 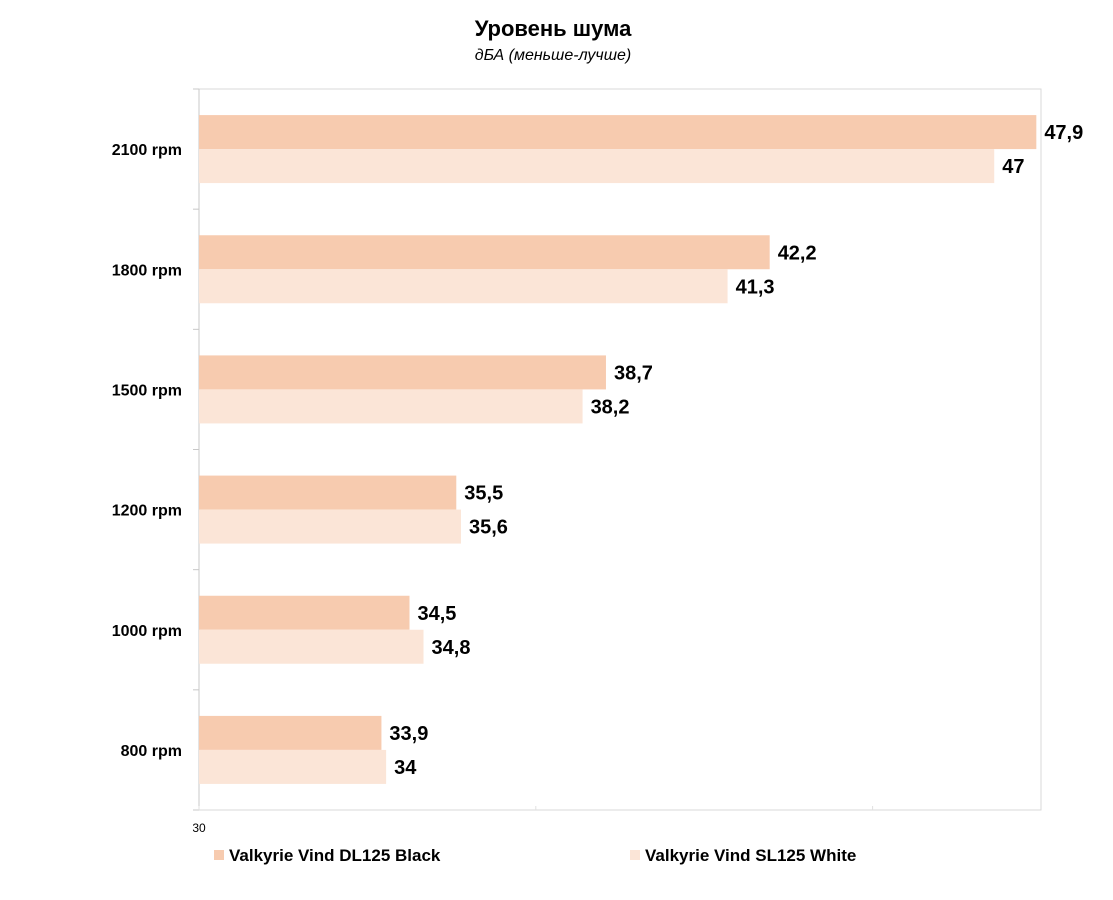 I want to click on data-label: 42,2, so click(x=797, y=253).